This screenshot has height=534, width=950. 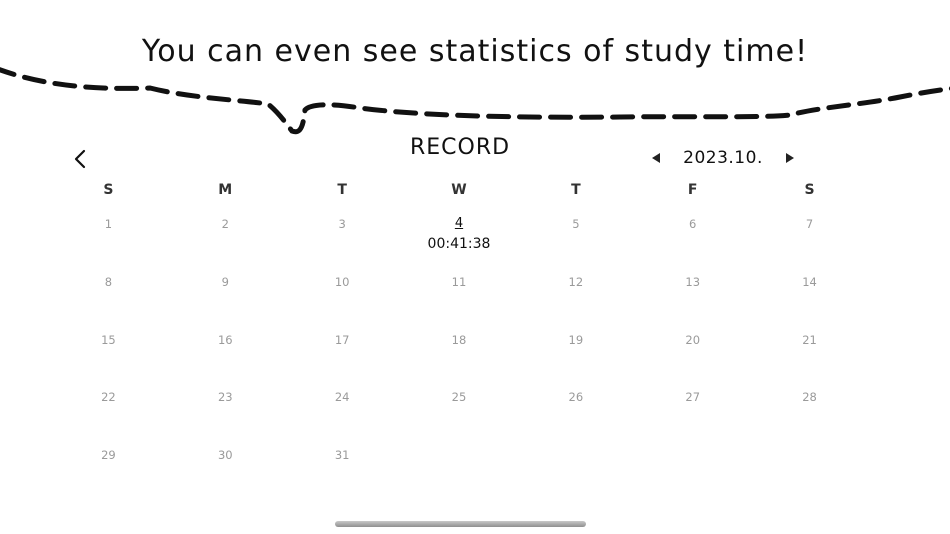 I want to click on day-cell: 21, so click(x=809, y=358).